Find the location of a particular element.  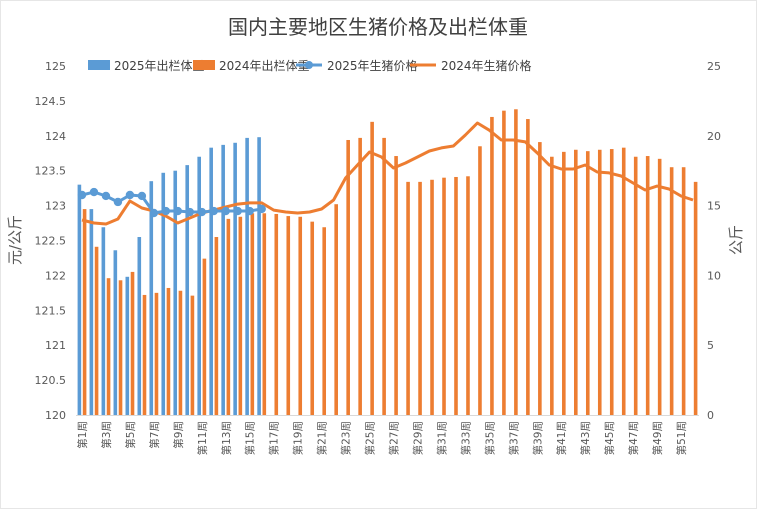

y-tick-left: 120.5 is located at coordinates (51, 380).